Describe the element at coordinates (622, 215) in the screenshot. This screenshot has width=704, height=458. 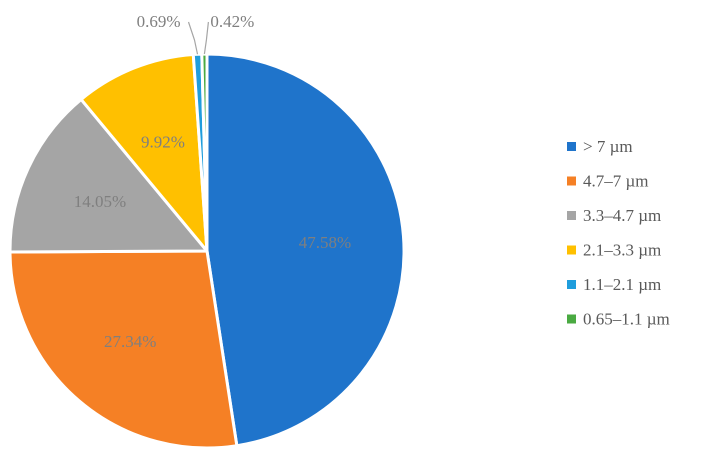
I see `legend-label: 3.3–4.7 µm` at that location.